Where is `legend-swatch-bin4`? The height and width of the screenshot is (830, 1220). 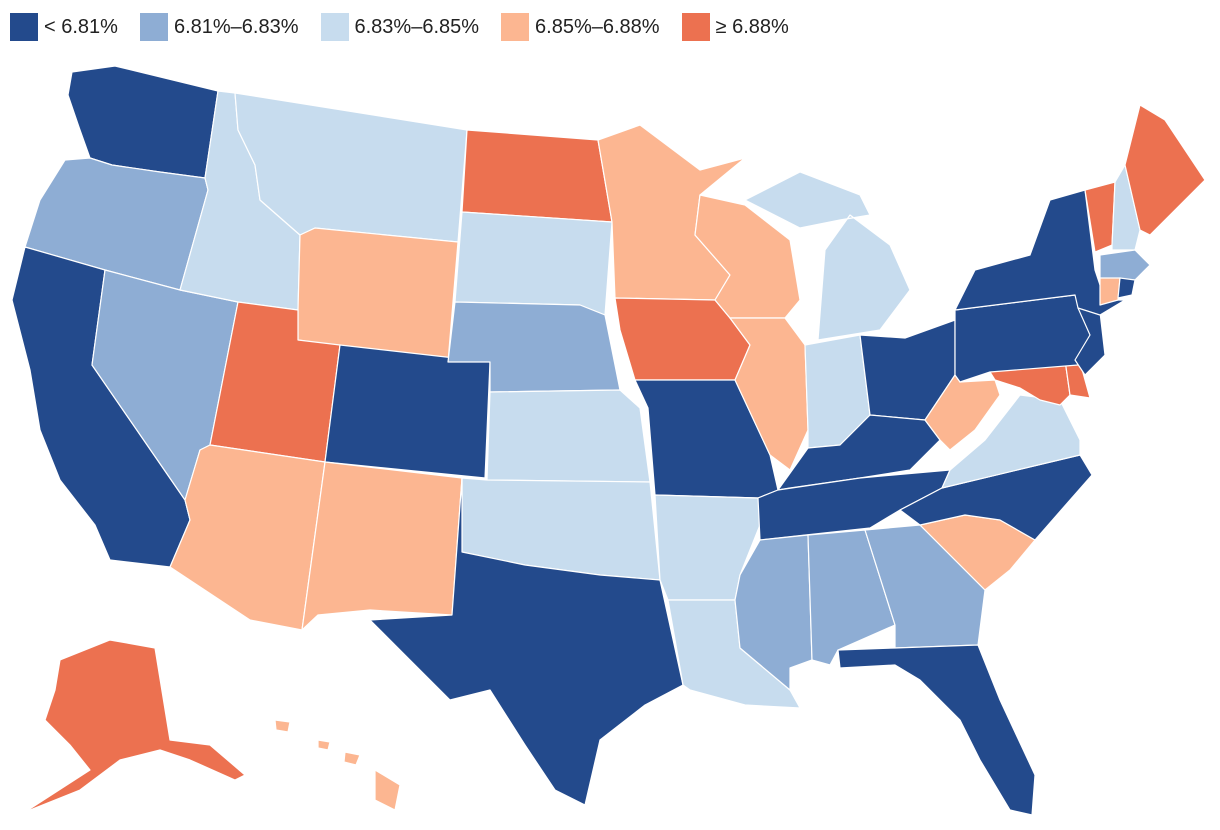 legend-swatch-bin4 is located at coordinates (515, 27).